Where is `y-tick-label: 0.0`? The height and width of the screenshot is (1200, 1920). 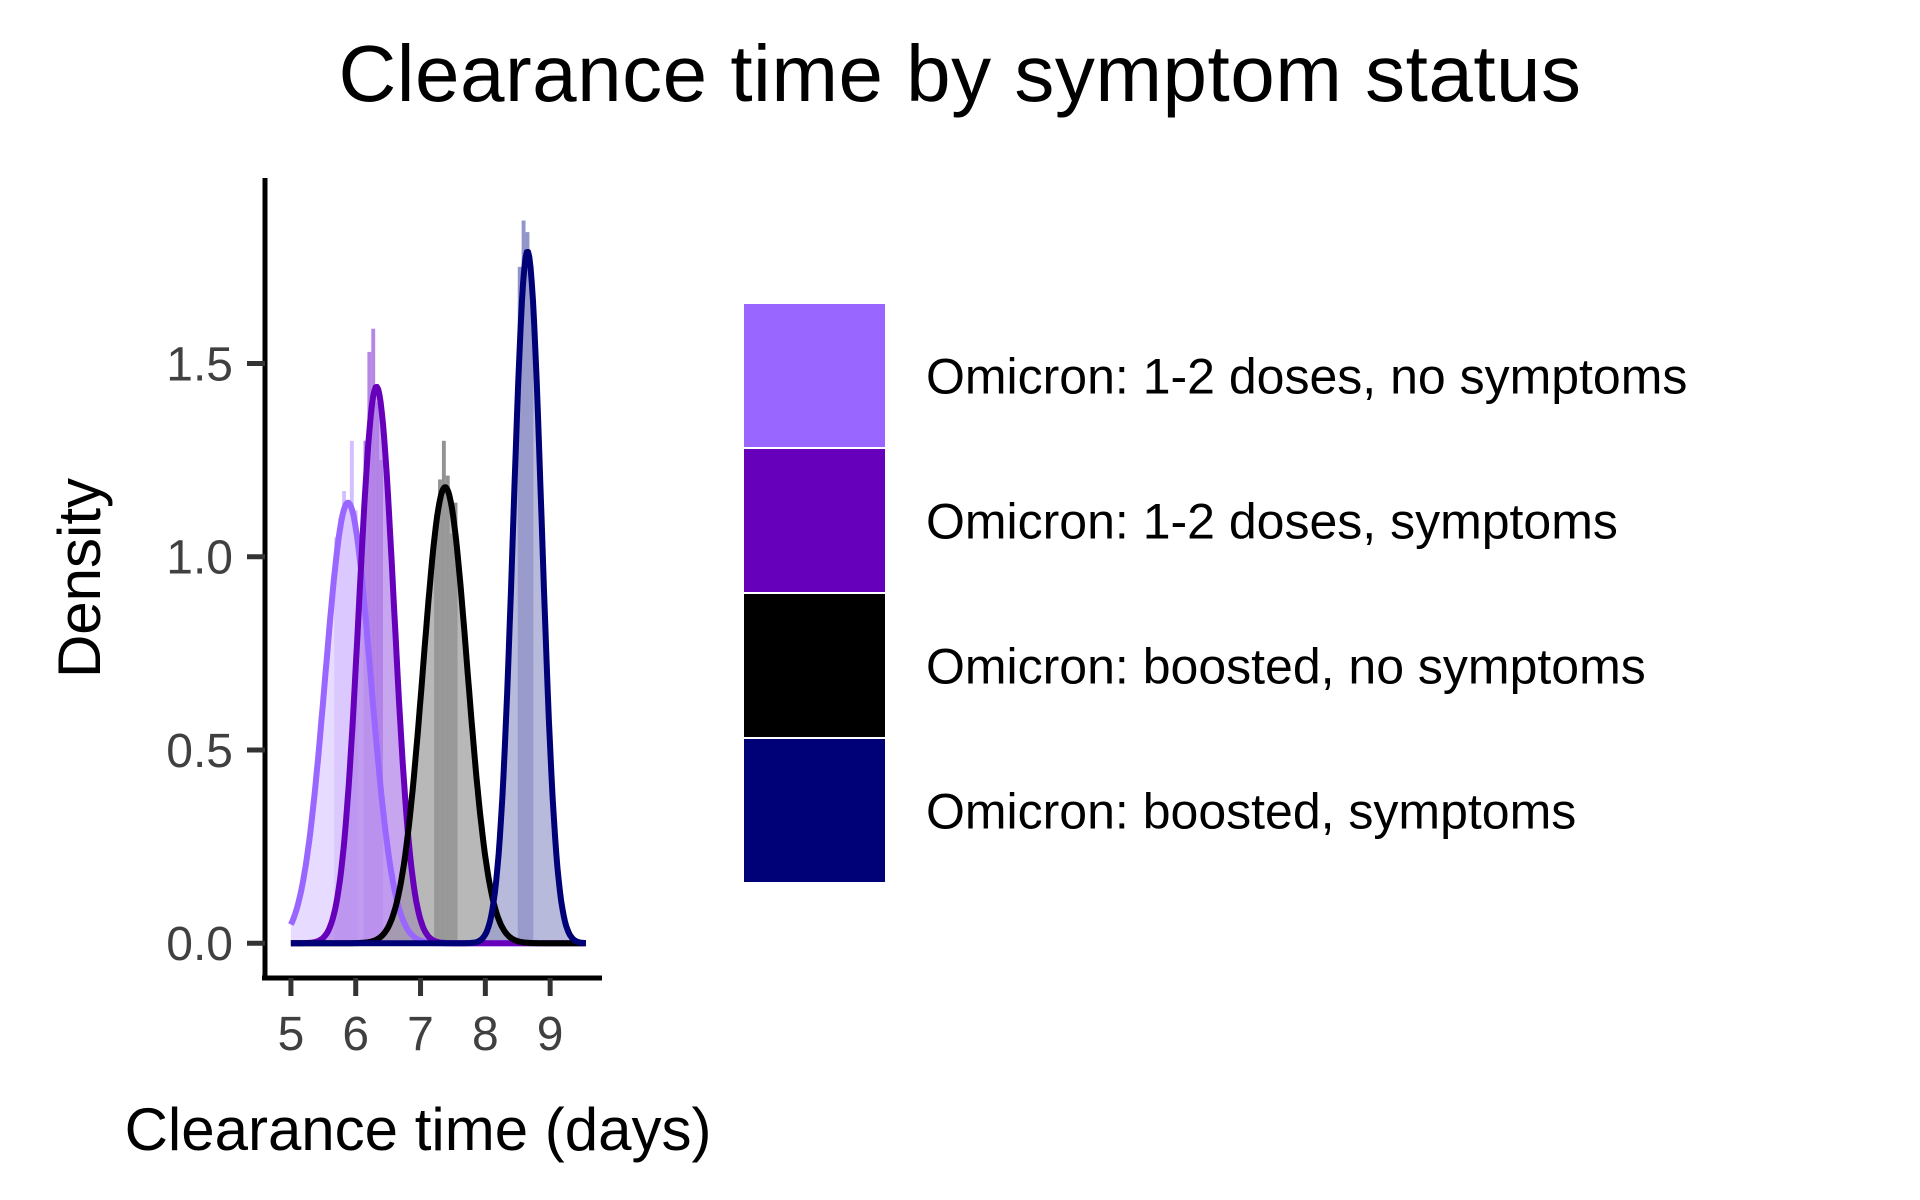
y-tick-label: 0.0 is located at coordinates (199, 944).